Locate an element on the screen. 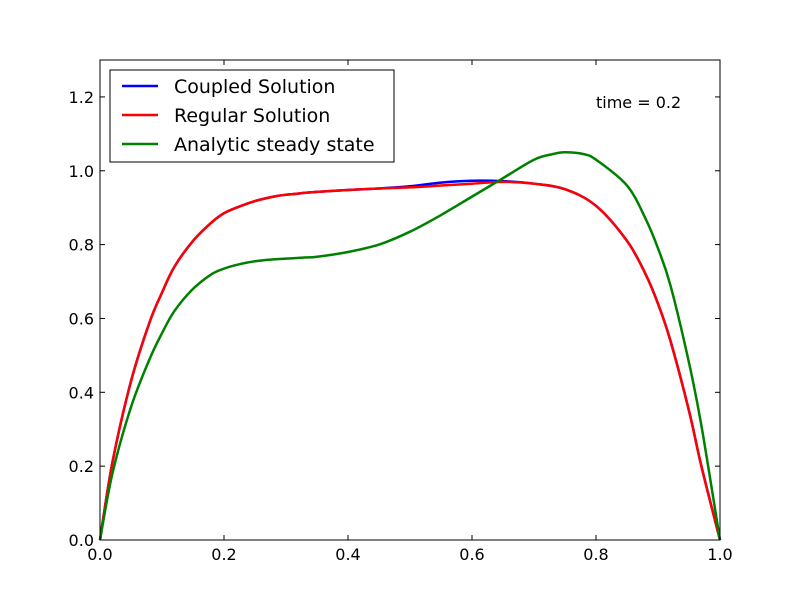 This screenshot has height=600, width=800. y-tick-label: 0.0 is located at coordinates (81, 540).